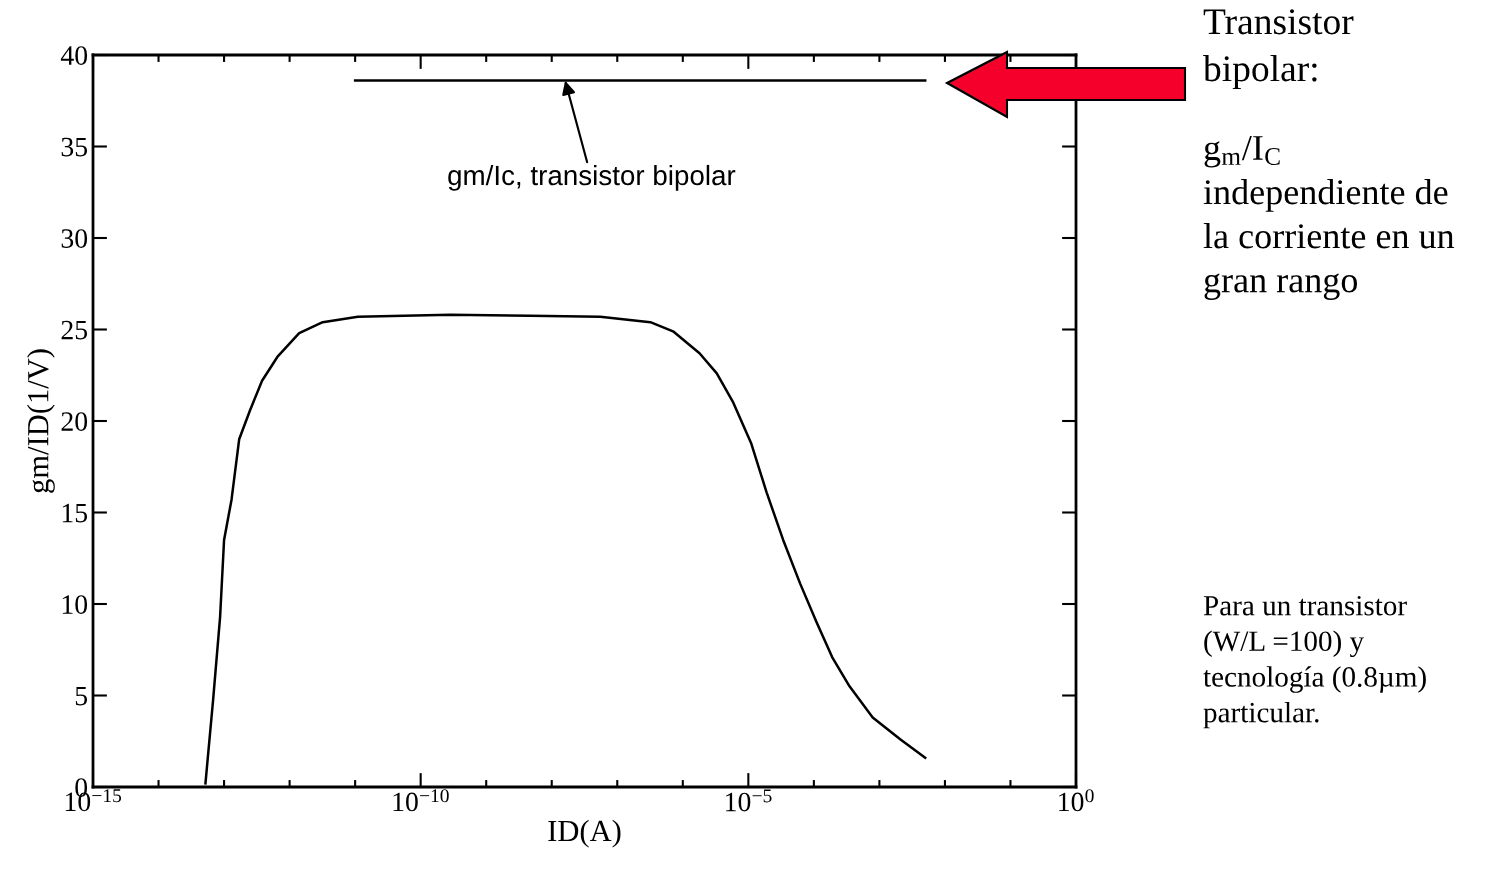 This screenshot has width=1506, height=888. What do you see at coordinates (75, 604) in the screenshot?
I see `y-tick-label: 10` at bounding box center [75, 604].